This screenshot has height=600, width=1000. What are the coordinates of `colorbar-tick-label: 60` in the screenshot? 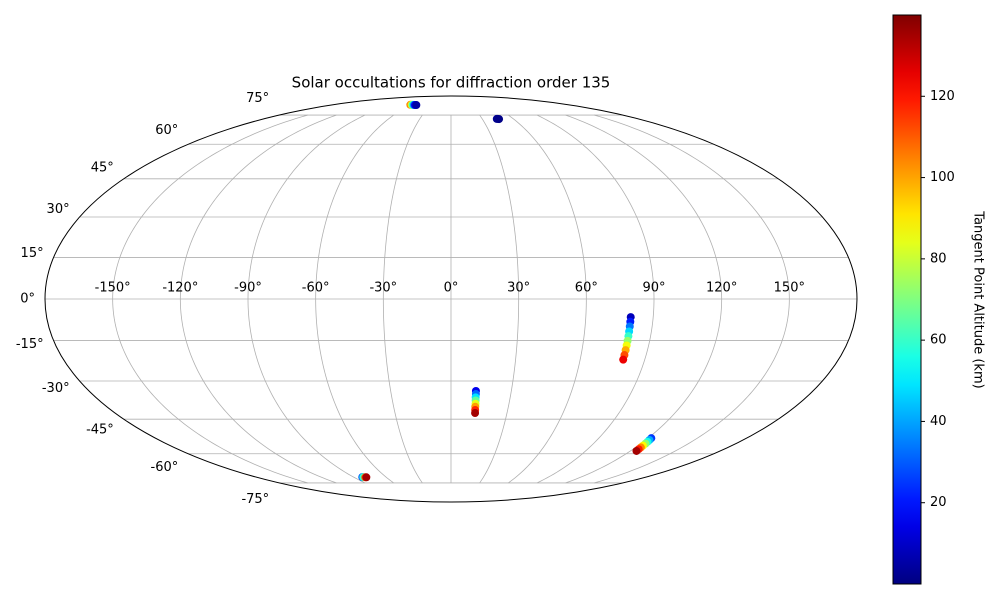 It's located at (938, 340).